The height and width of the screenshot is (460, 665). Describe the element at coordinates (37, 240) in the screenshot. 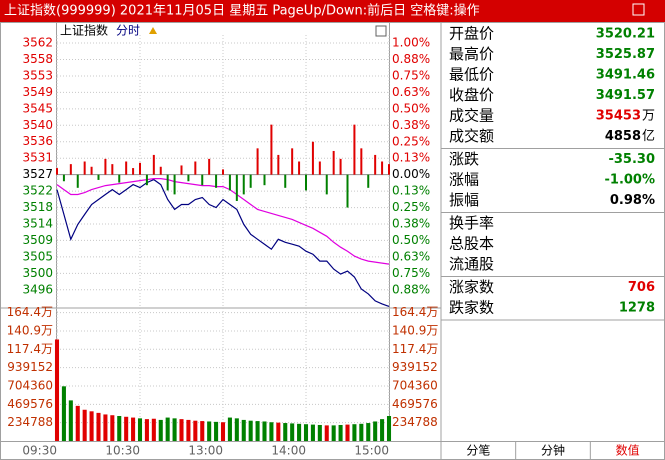

I see `y-tick-label: 3509` at that location.